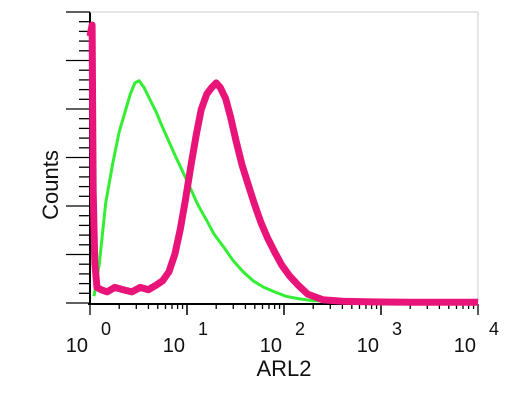 Image resolution: width=528 pixels, height=404 pixels. I want to click on x-tick-labels: 10 0 10 1 10 2 10 3 10 4, so click(282, 338).